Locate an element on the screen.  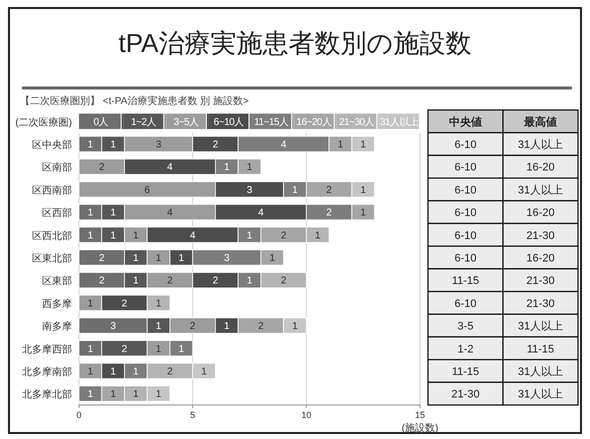
text: 1-2 is located at coordinates (466, 349).